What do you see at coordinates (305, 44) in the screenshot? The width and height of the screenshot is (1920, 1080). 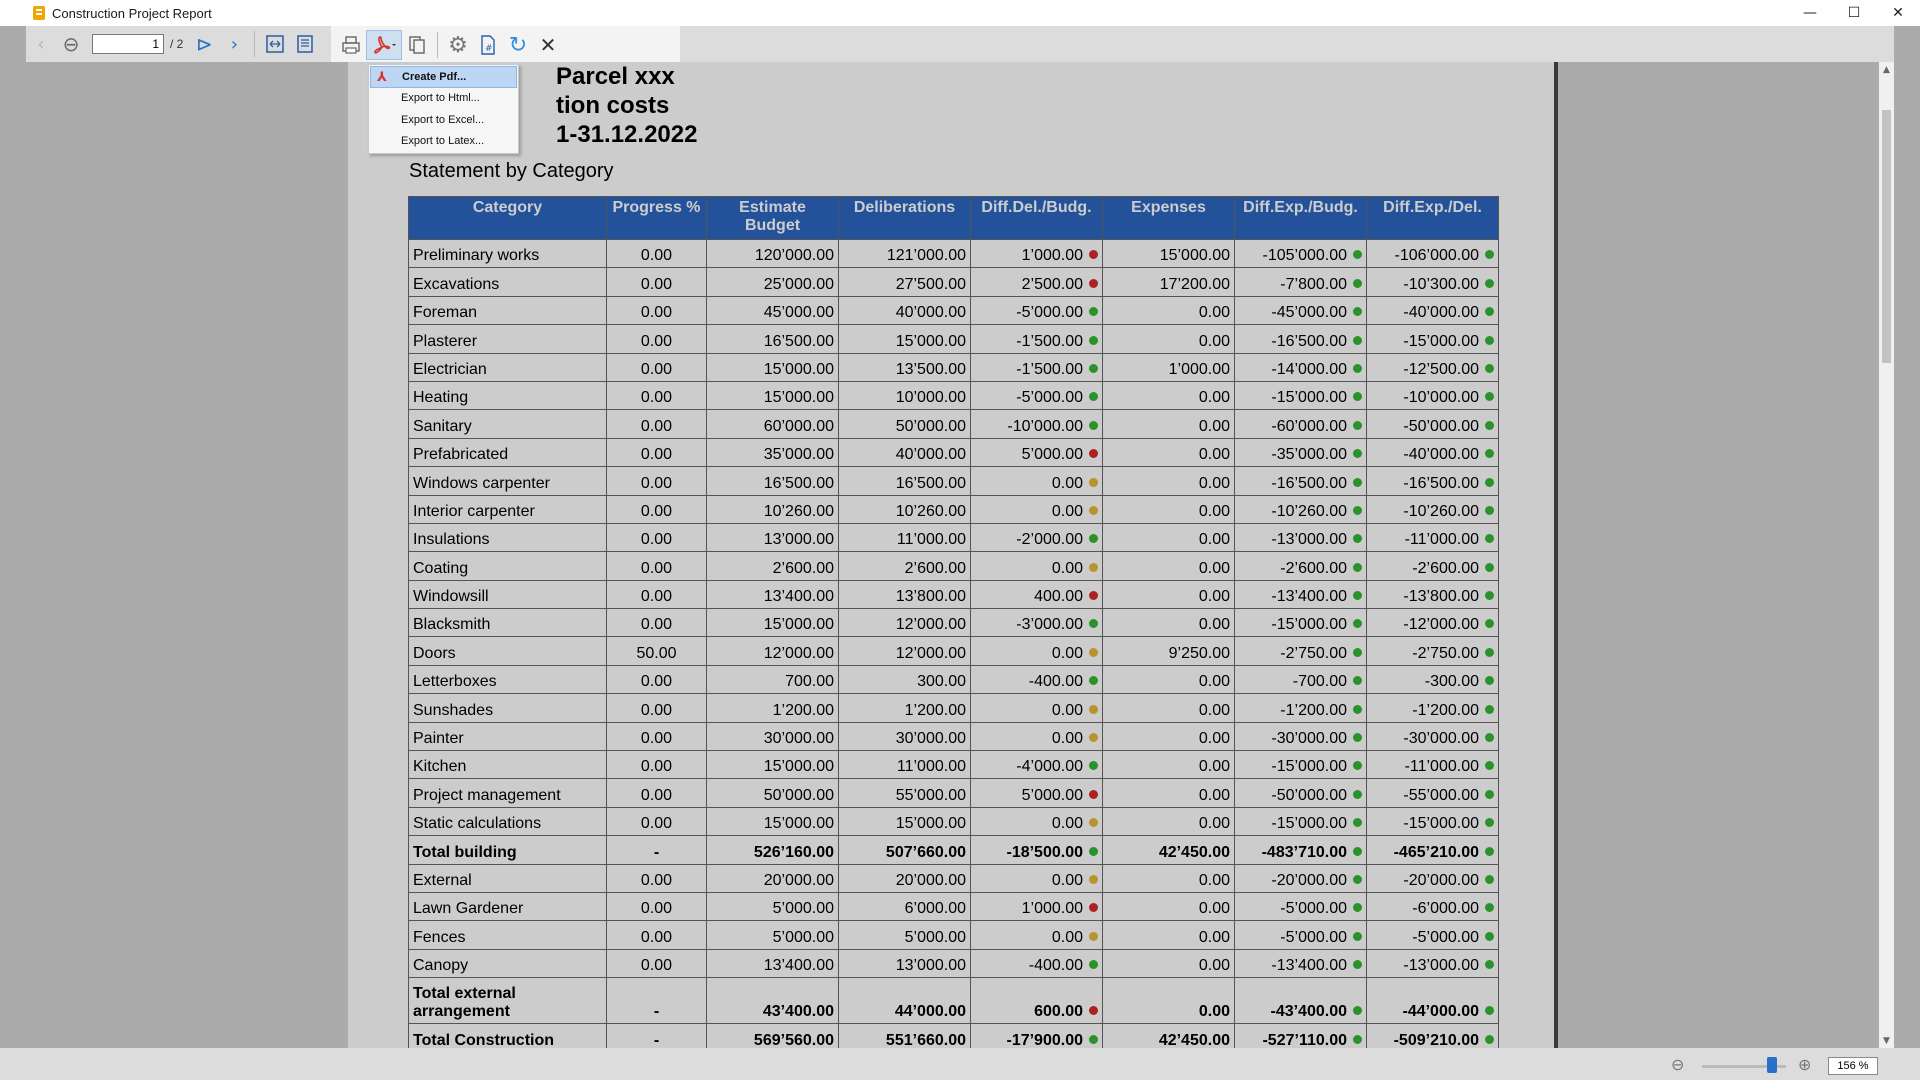 I see `fit-page-icon` at bounding box center [305, 44].